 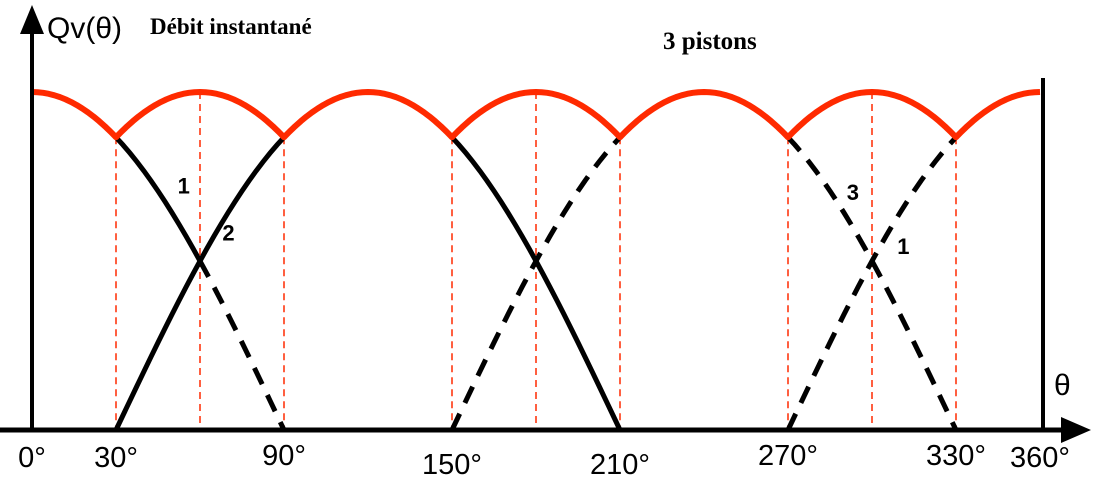 I want to click on total-flow-curve, so click(x=536, y=115).